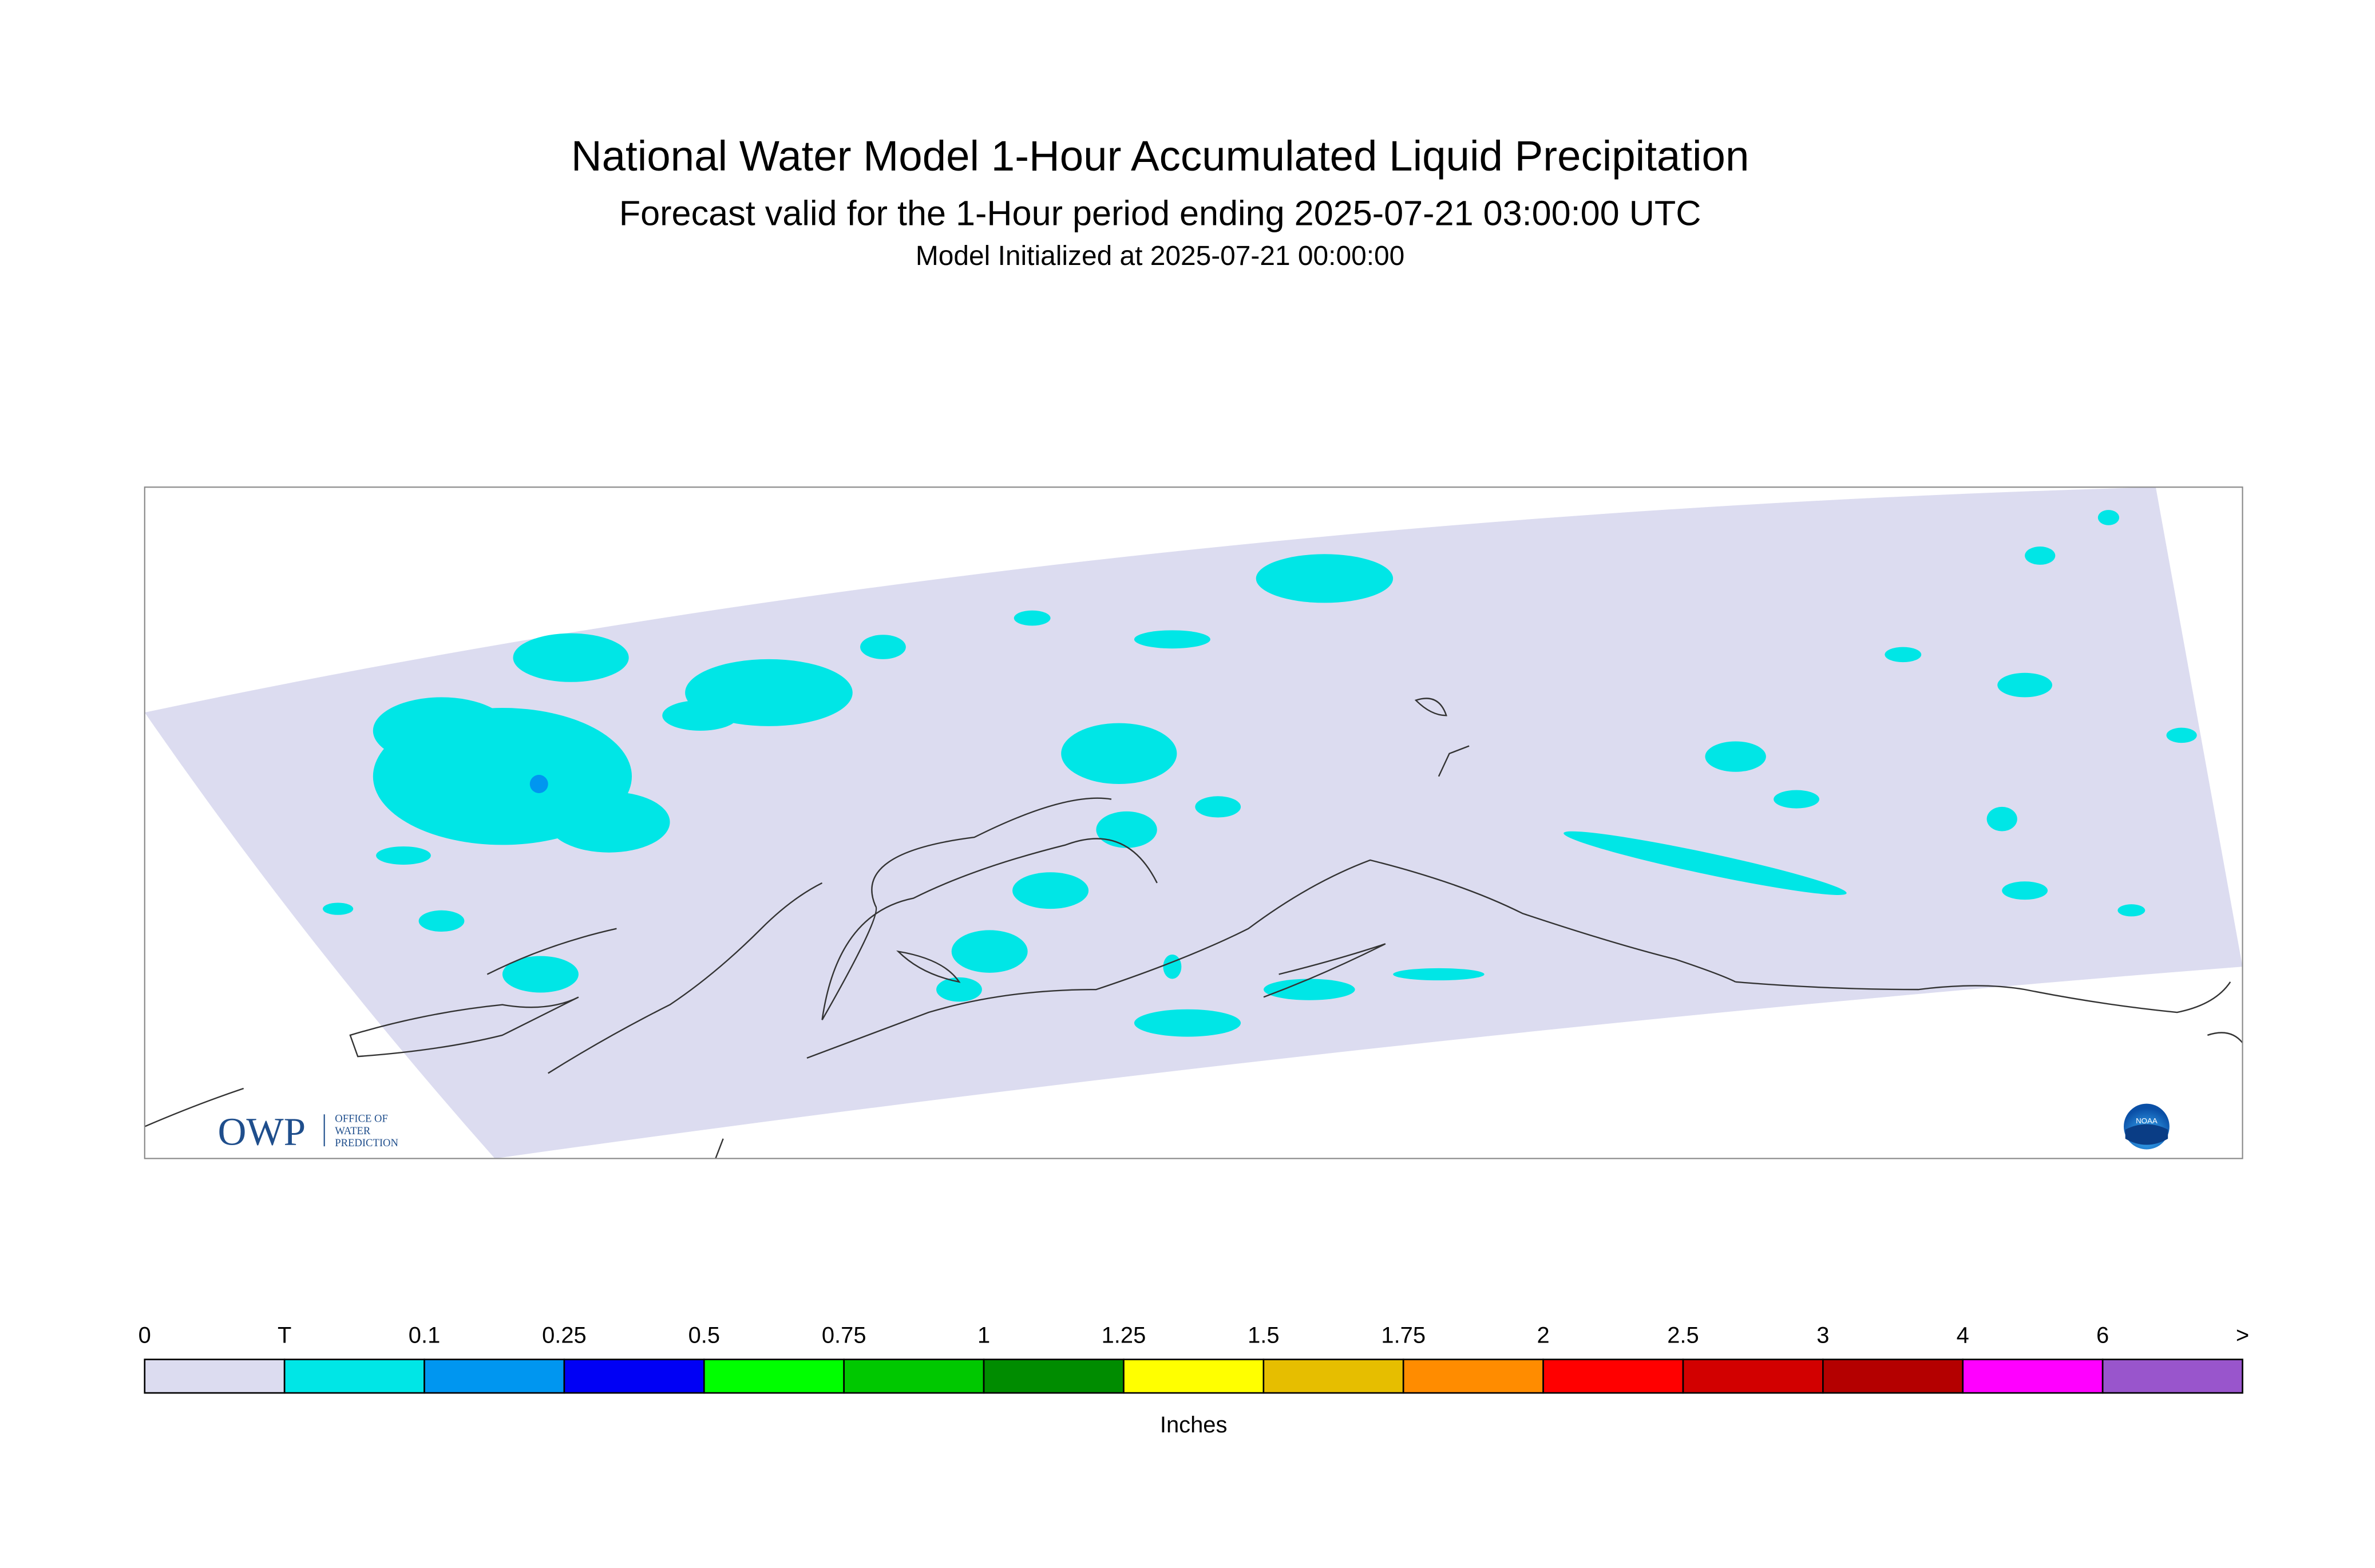 The image size is (2375, 1568). Describe the element at coordinates (984, 1335) in the screenshot. I see `colorbar-label: 1` at that location.